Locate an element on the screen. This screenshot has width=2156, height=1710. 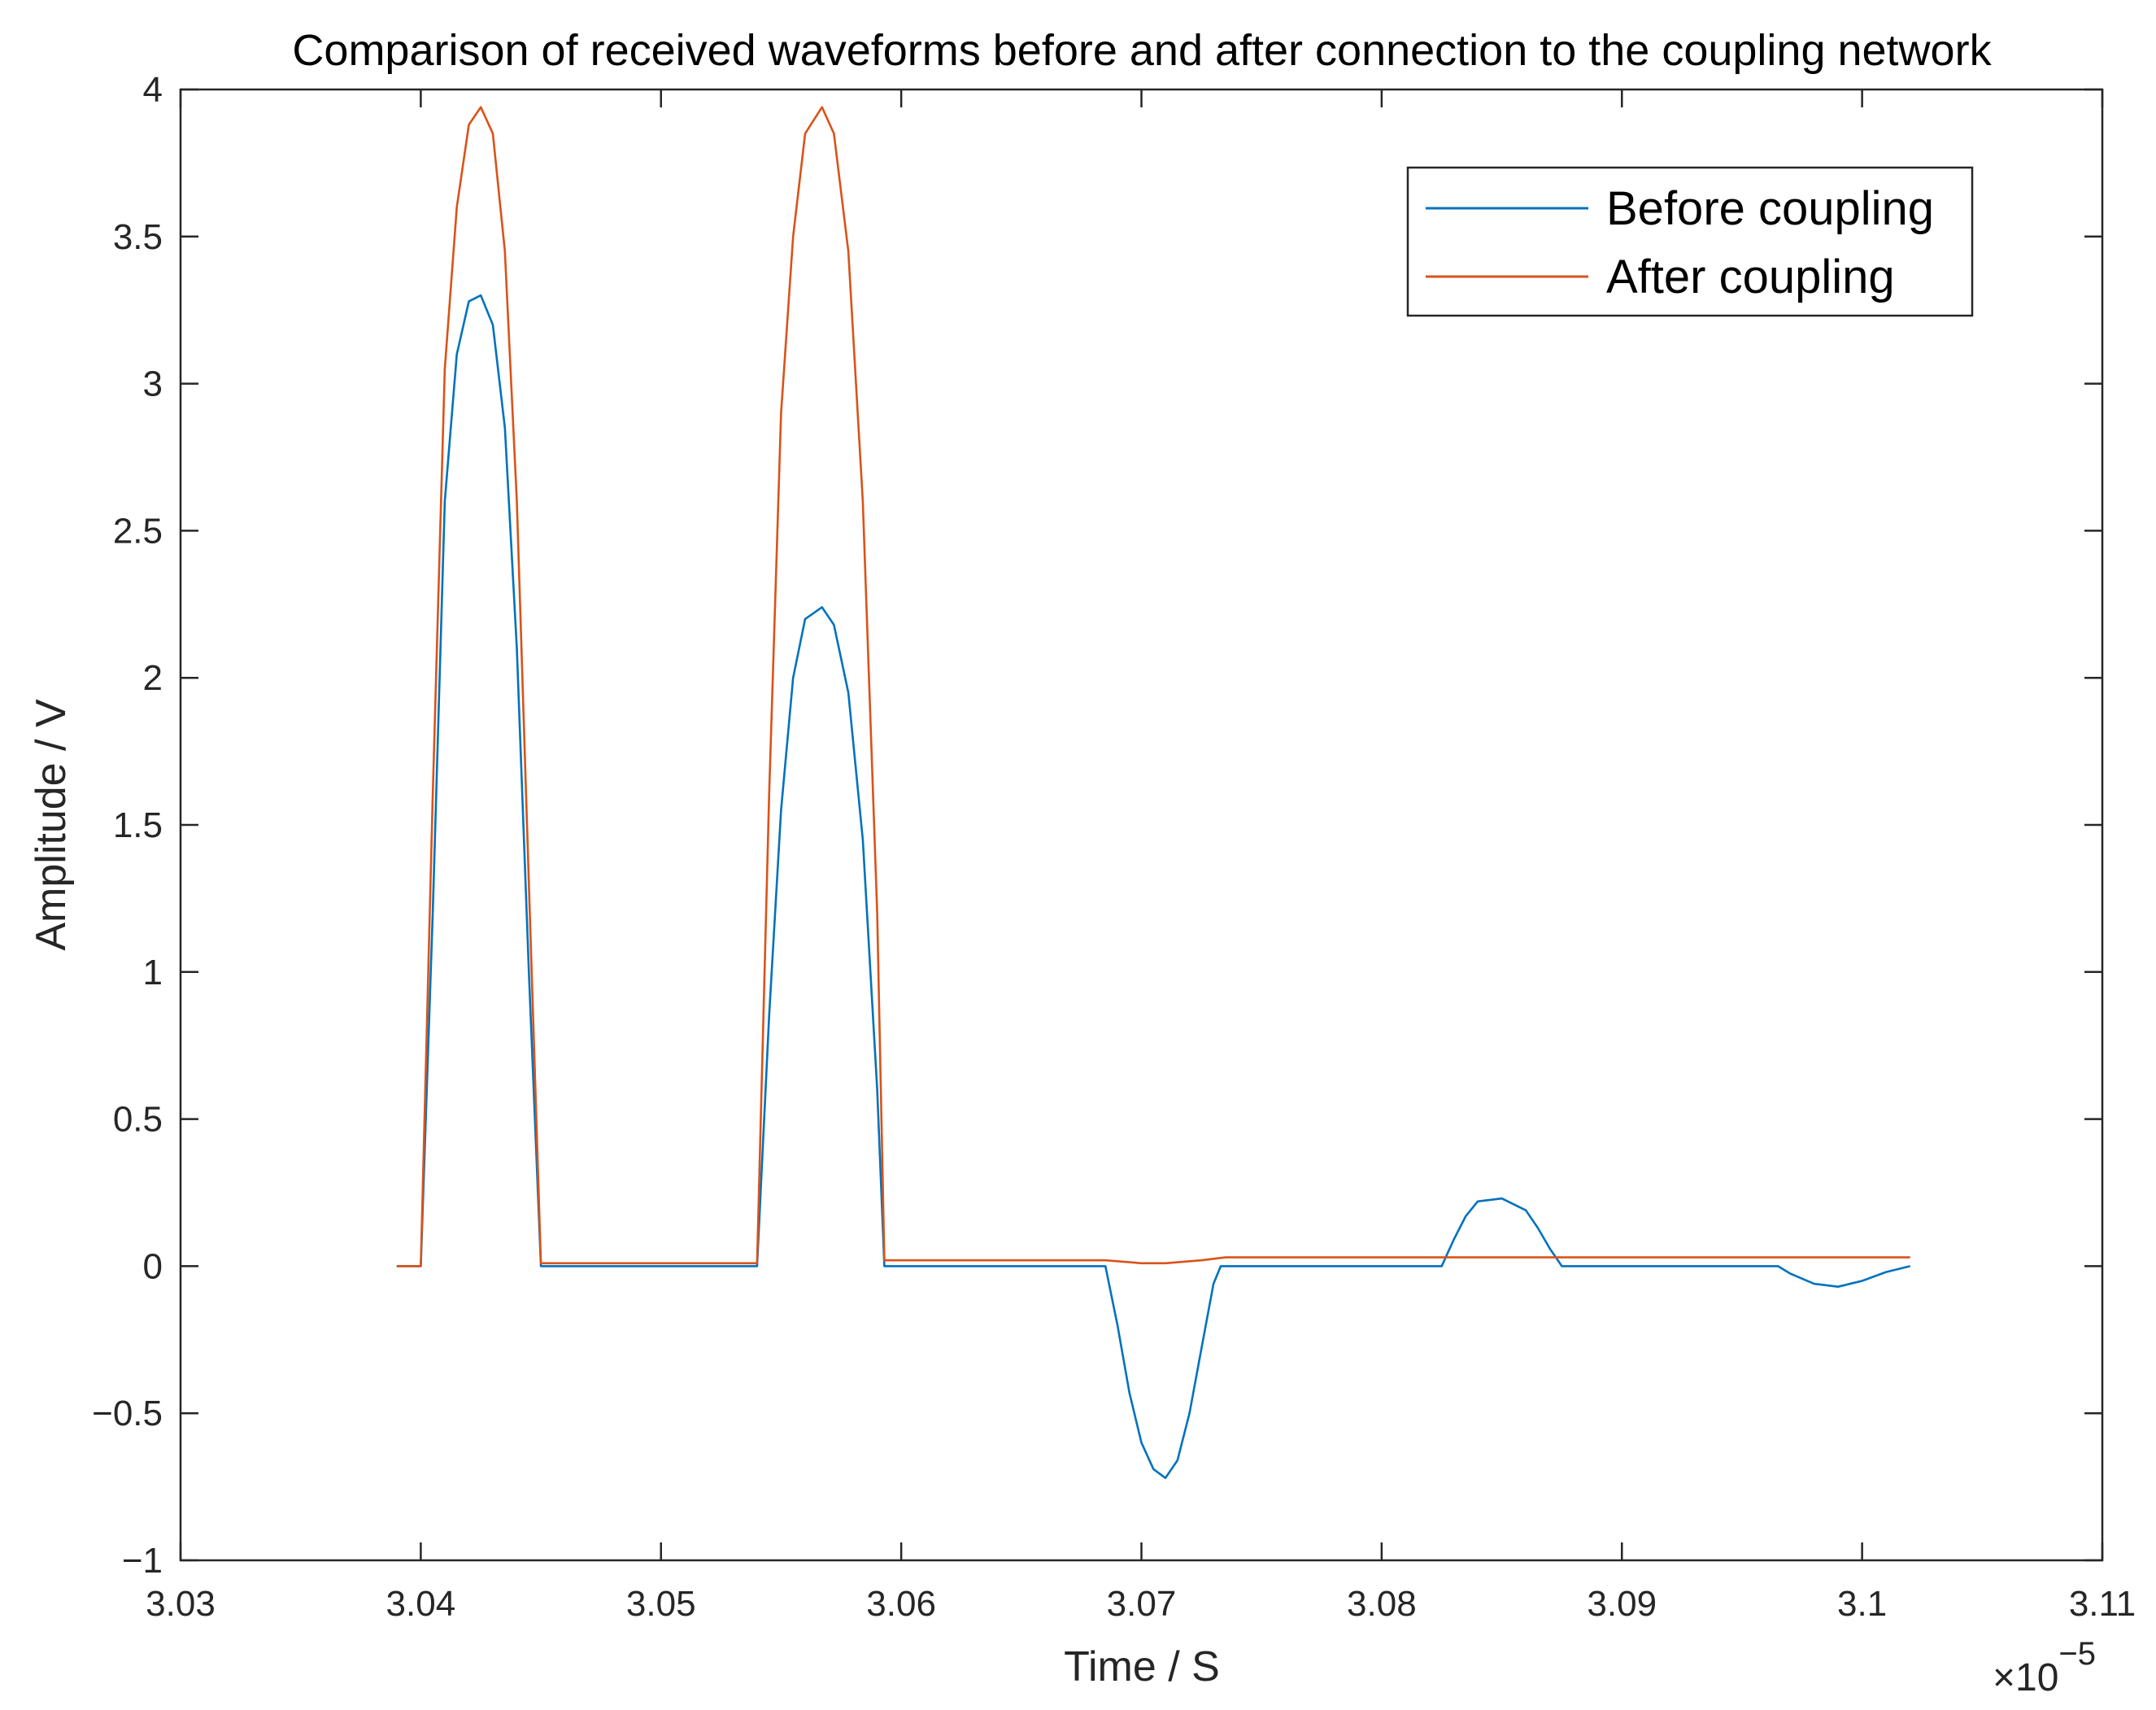
y-tick-label: 3.5 is located at coordinates (138, 237).